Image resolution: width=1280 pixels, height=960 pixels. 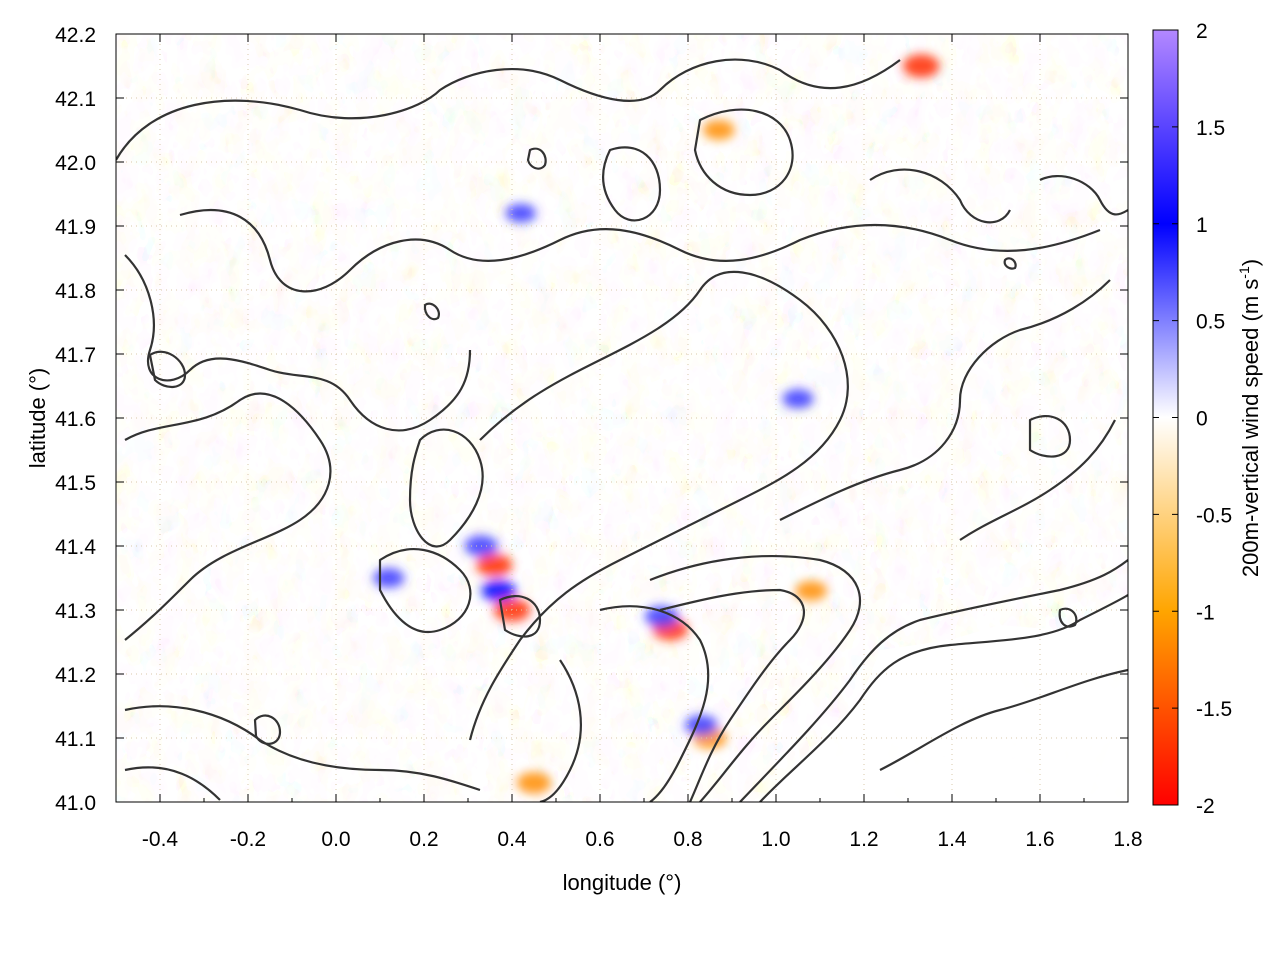 What do you see at coordinates (687, 839) in the screenshot?
I see `x-tick-label: 0.8` at bounding box center [687, 839].